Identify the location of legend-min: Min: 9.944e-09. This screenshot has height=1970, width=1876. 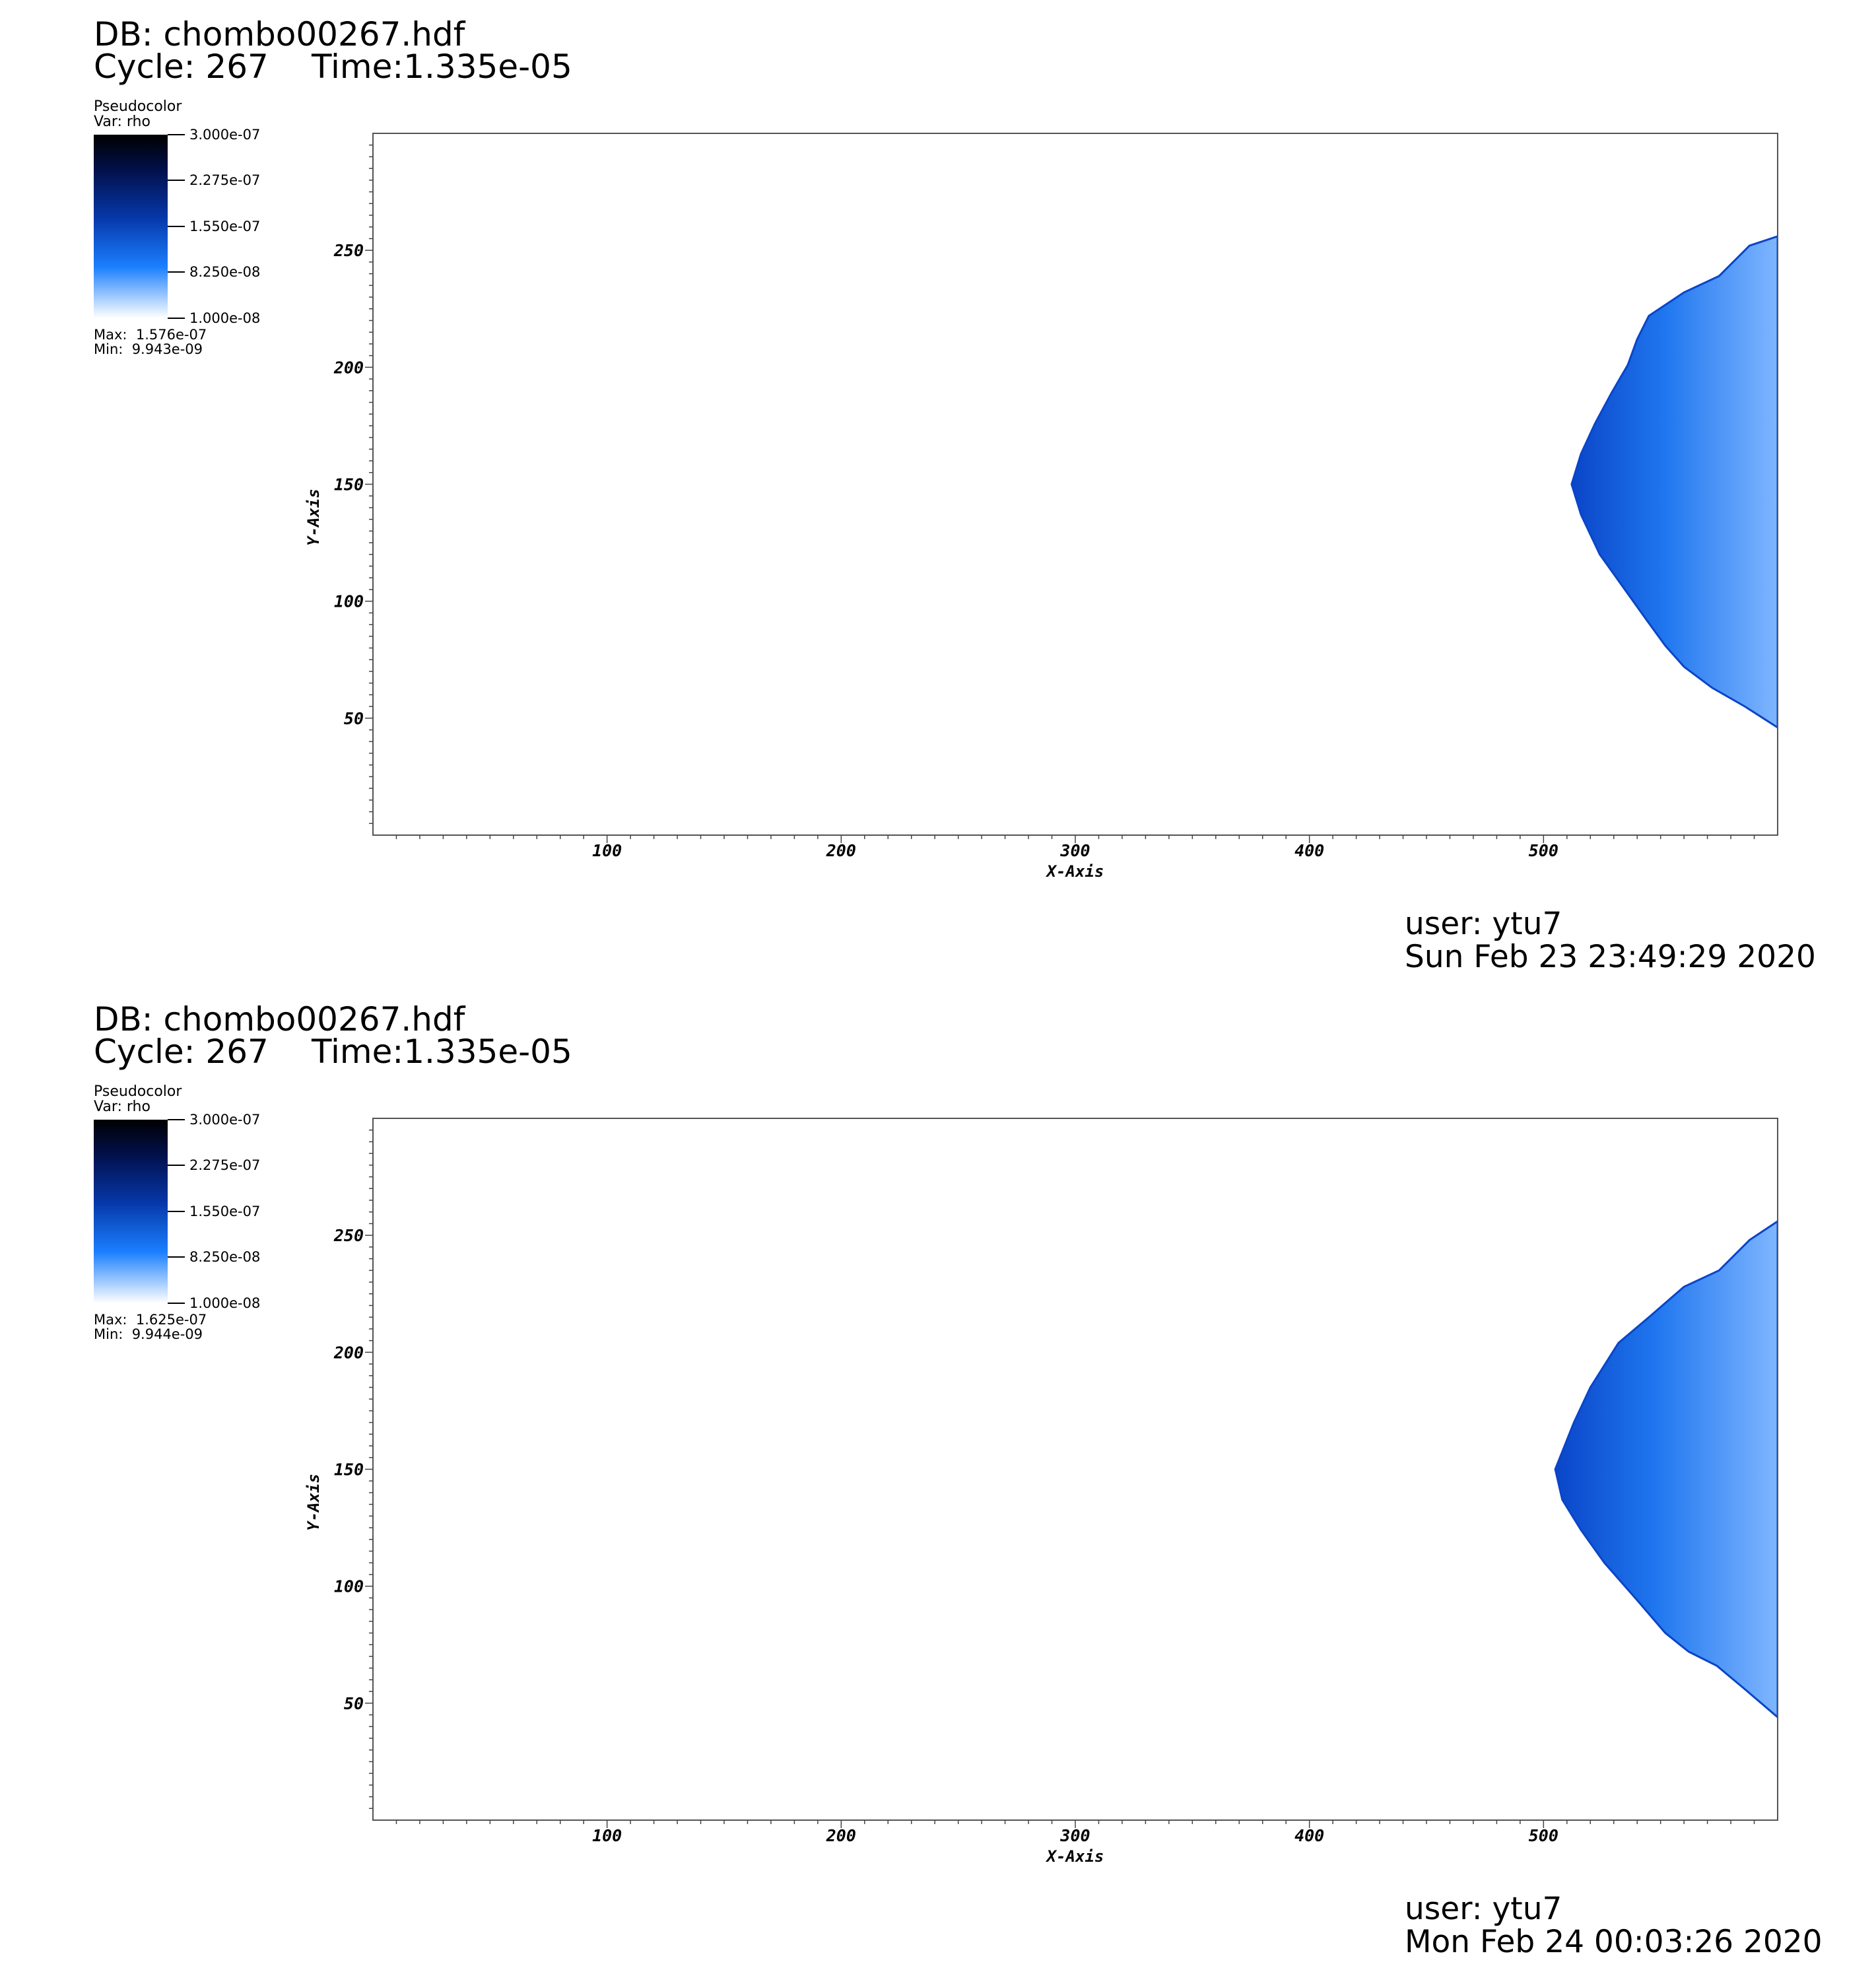
(148, 1334).